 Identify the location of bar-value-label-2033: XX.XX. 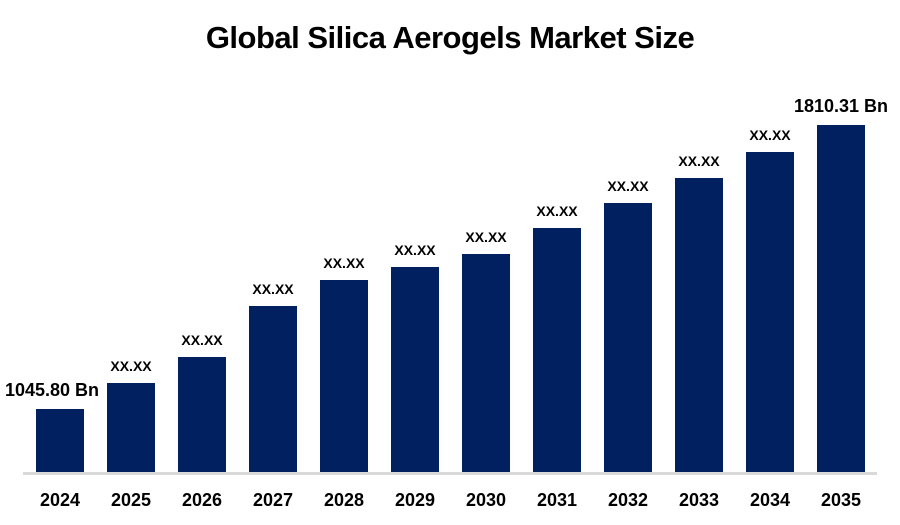
(699, 161).